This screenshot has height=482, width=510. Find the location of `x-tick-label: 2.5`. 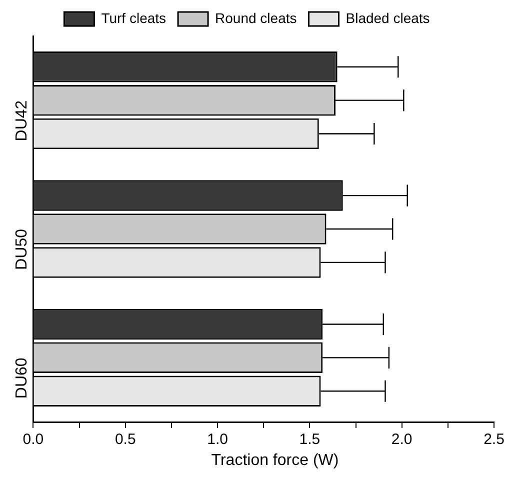

x-tick-label: 2.5 is located at coordinates (494, 439).